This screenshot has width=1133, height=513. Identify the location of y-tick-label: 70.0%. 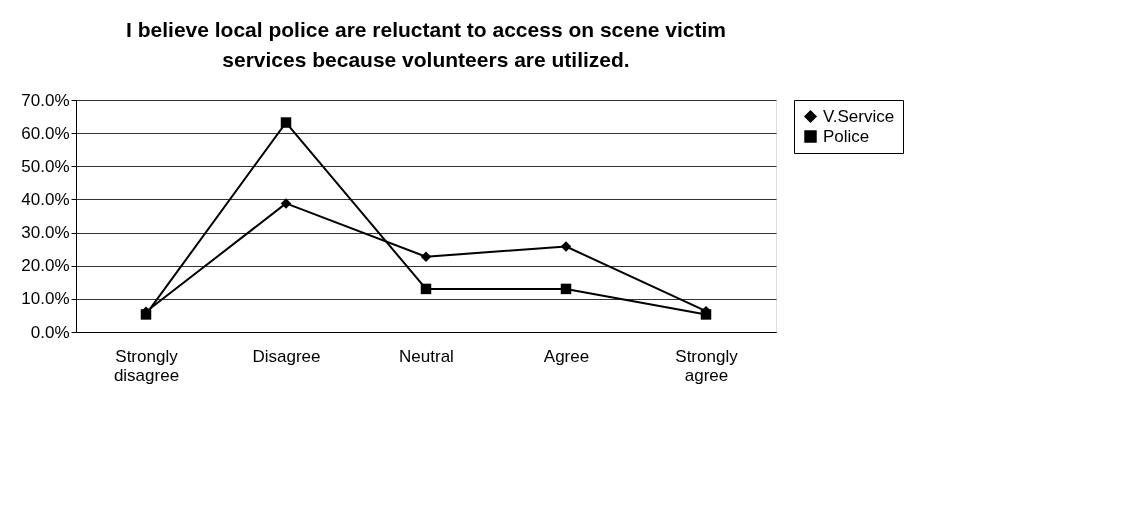
(45, 100).